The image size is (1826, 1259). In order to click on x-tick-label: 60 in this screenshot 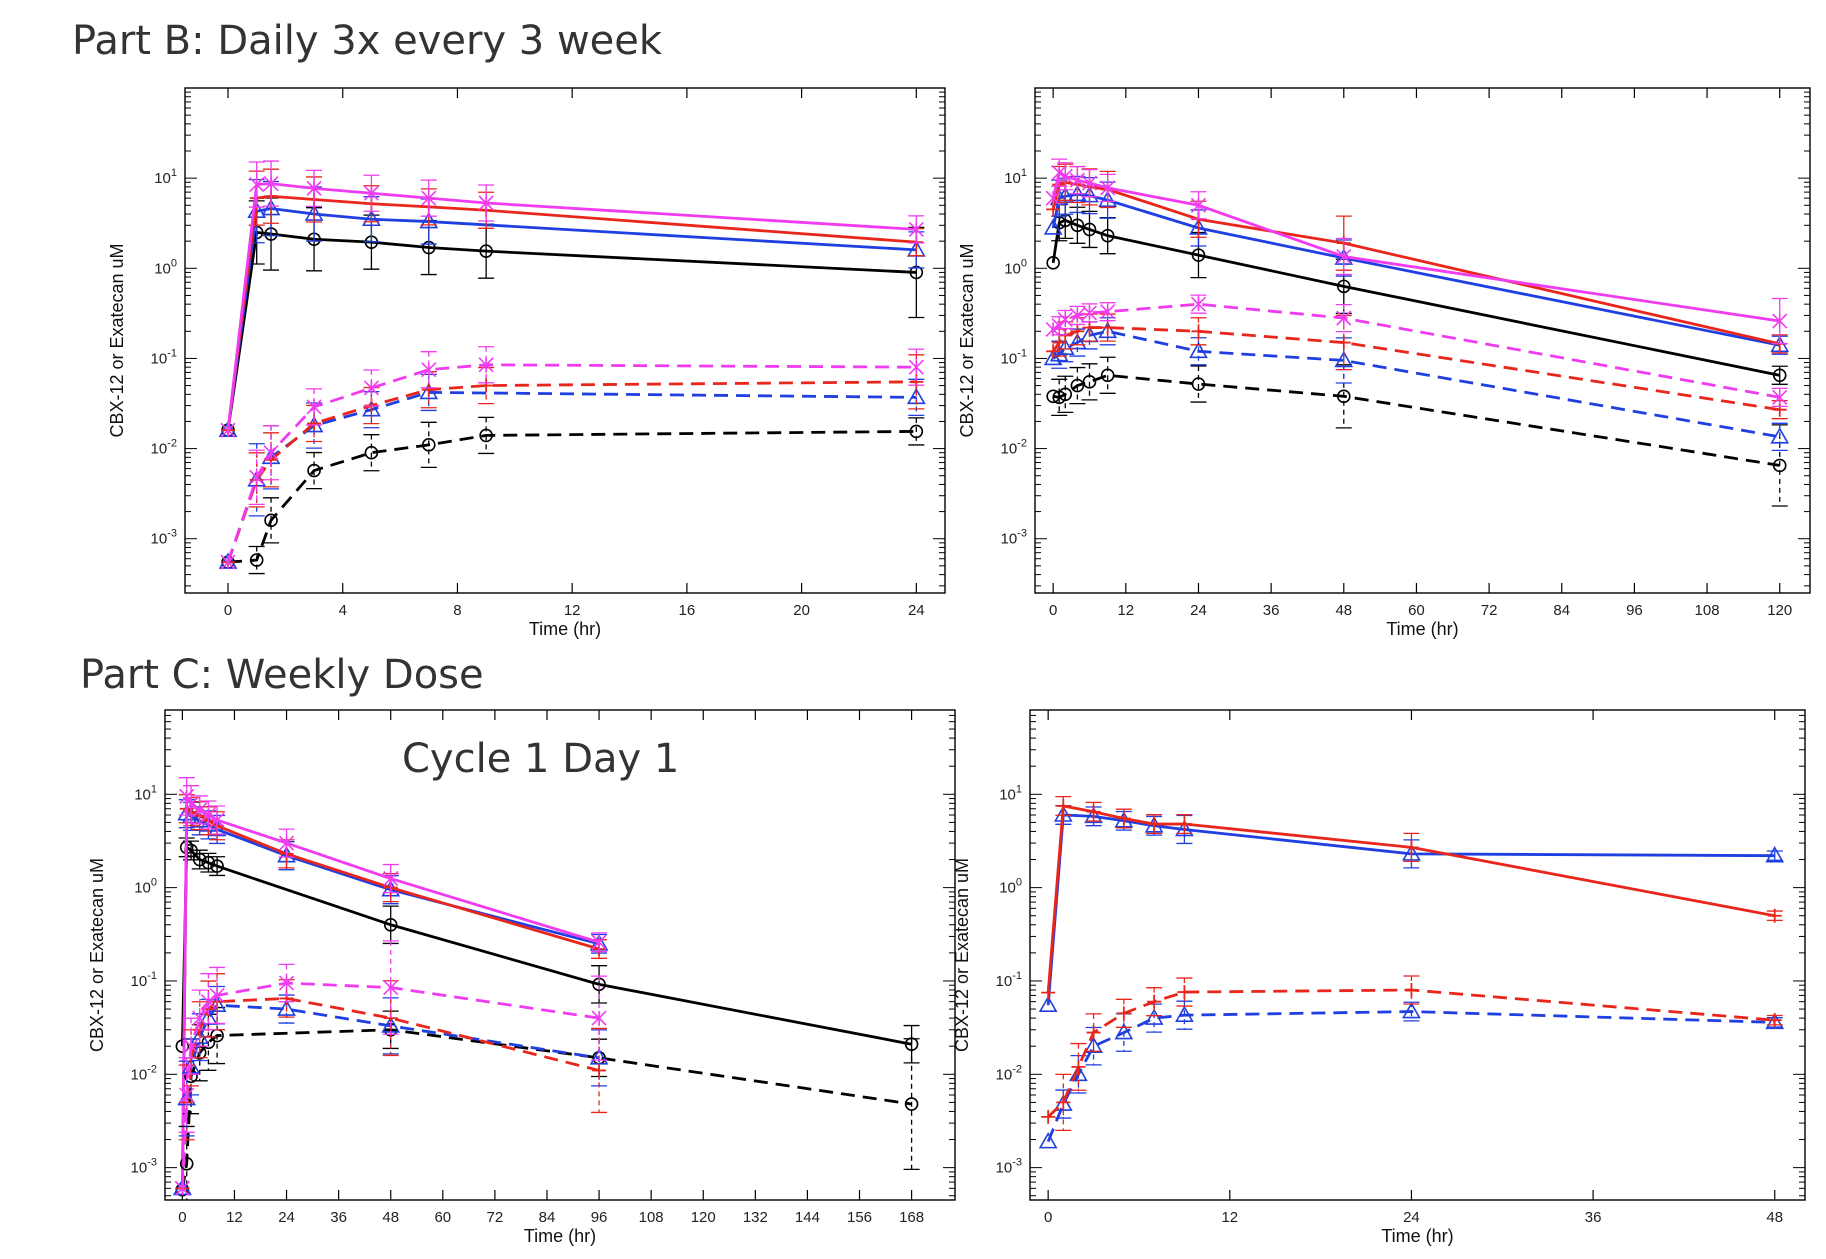, I will do `click(1416, 610)`.